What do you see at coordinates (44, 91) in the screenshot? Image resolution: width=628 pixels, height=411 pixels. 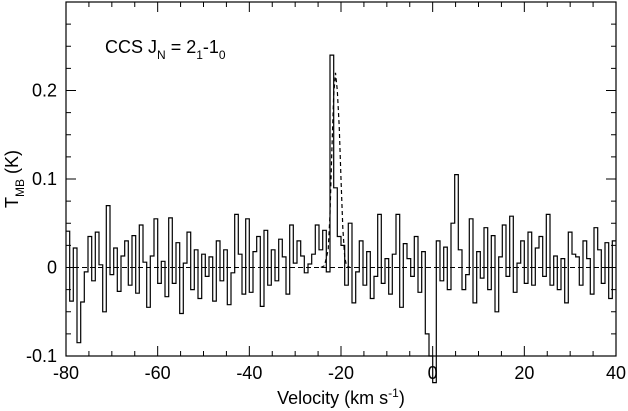 I see `y-tick-label: 0.2` at bounding box center [44, 91].